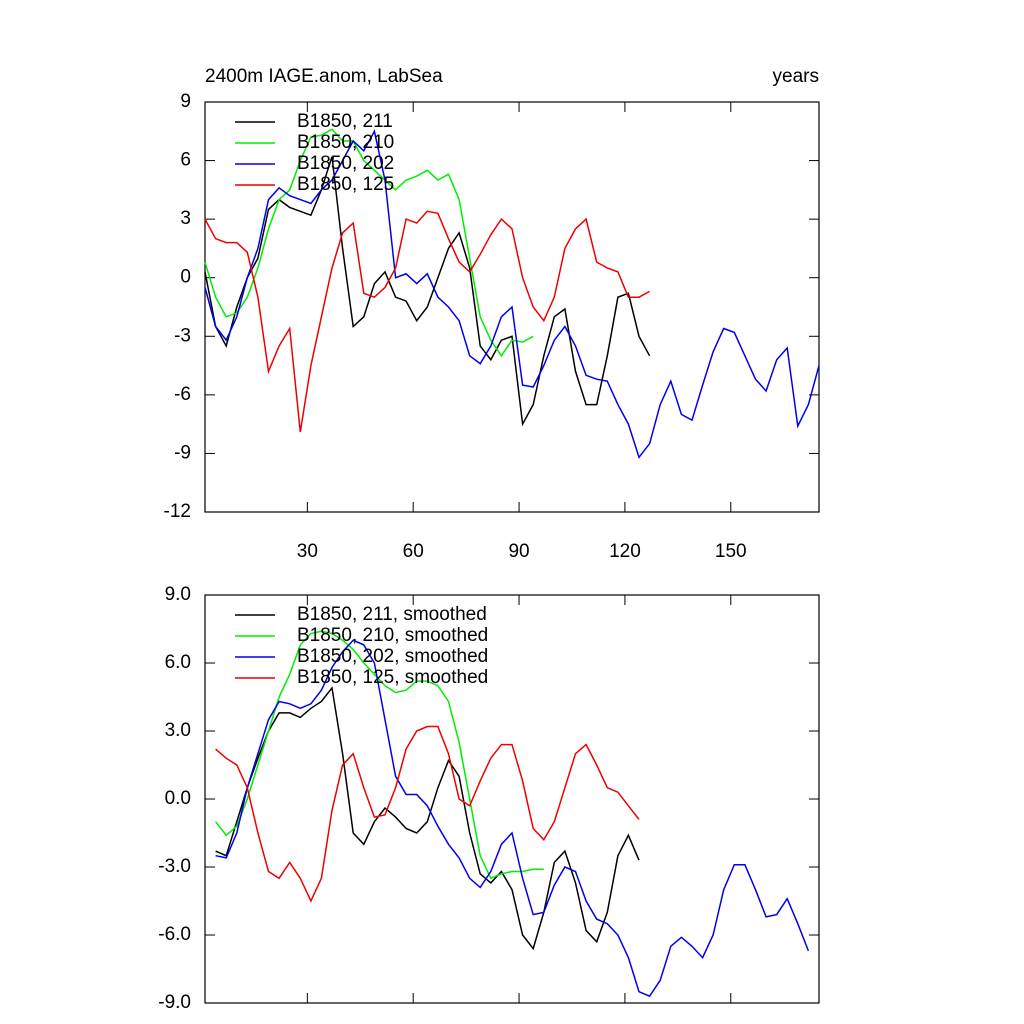  Describe the element at coordinates (185, 101) in the screenshot. I see `y-tick-label: 9` at that location.